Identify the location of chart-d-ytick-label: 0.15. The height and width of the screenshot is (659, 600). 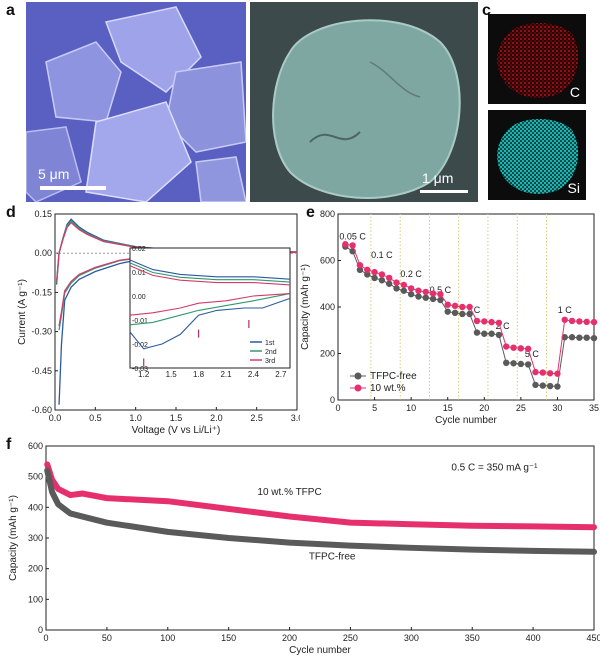
(43, 214).